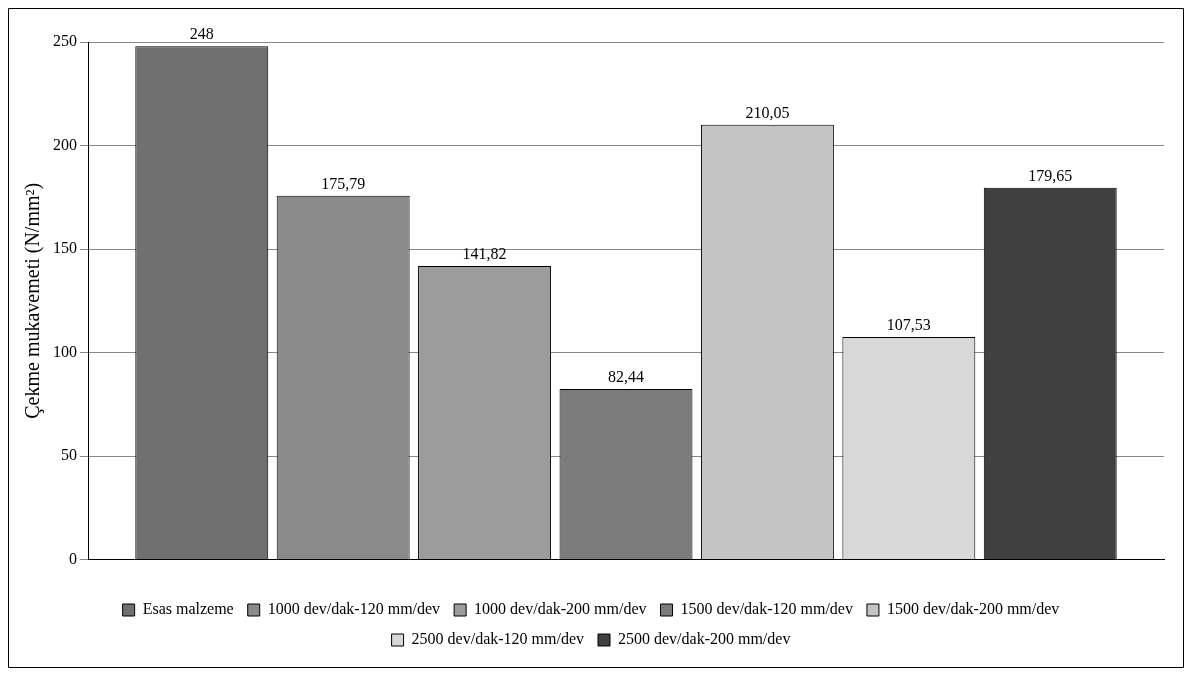 The image size is (1192, 679). I want to click on legend-label: 1000 dev/dak-120 mm/dev, so click(354, 609).